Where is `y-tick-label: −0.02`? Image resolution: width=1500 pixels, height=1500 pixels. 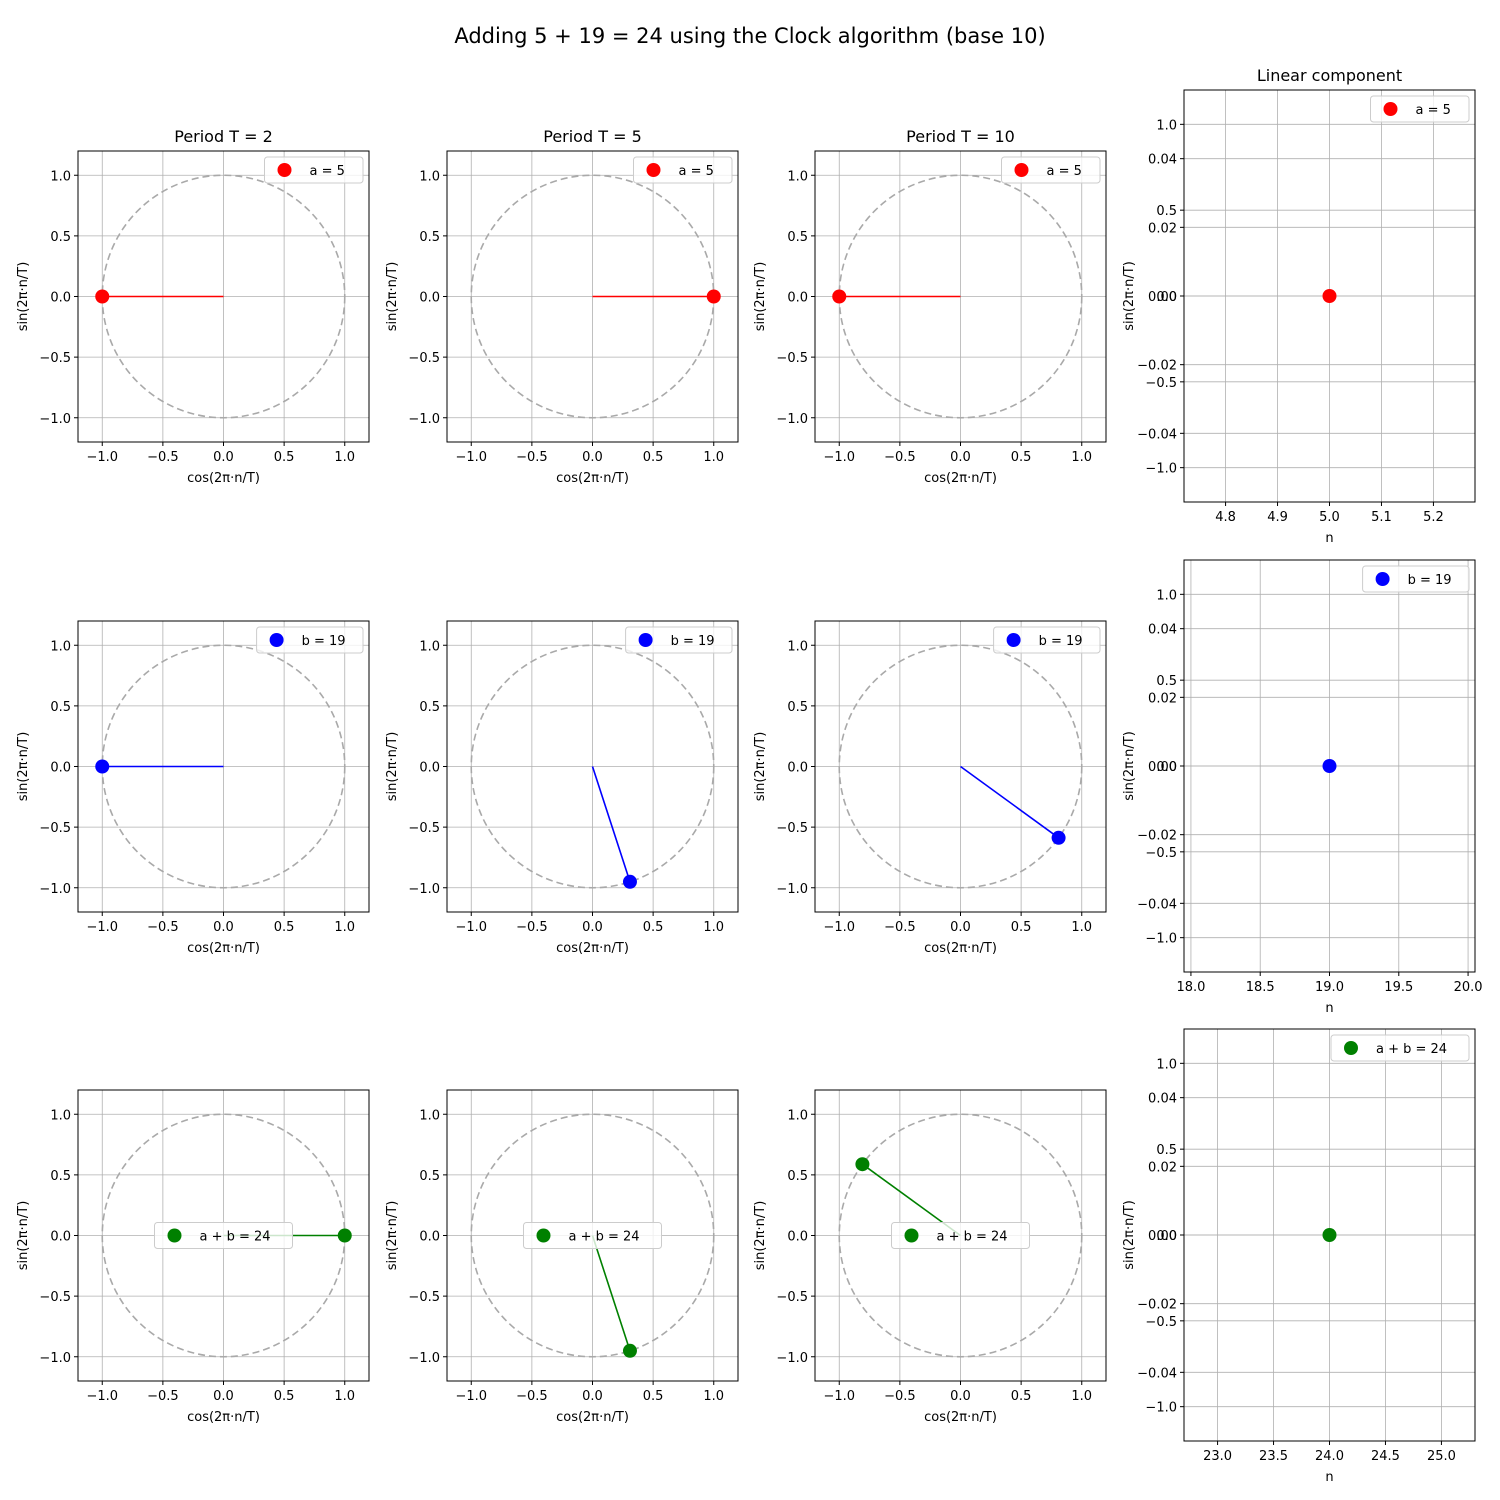
y-tick-label: −0.02 is located at coordinates (1157, 366).